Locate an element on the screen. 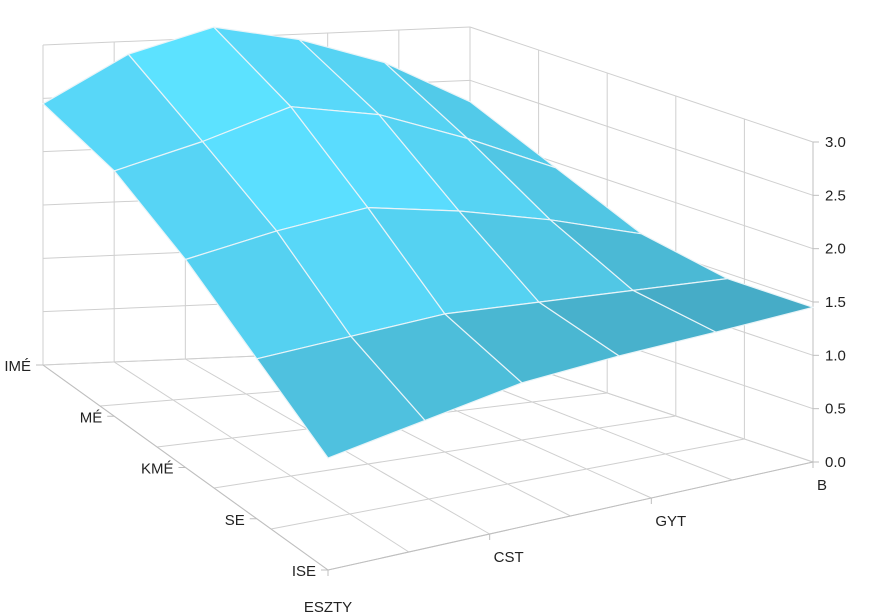 The image size is (885, 616). z-tick-label: 2.5 is located at coordinates (835, 195).